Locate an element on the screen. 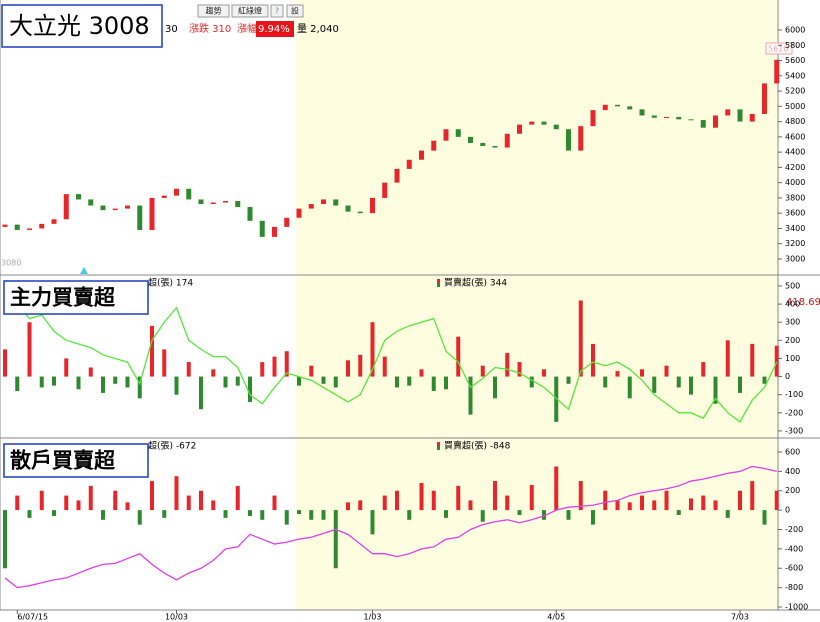  y-tick-label: 3400 is located at coordinates (795, 228).